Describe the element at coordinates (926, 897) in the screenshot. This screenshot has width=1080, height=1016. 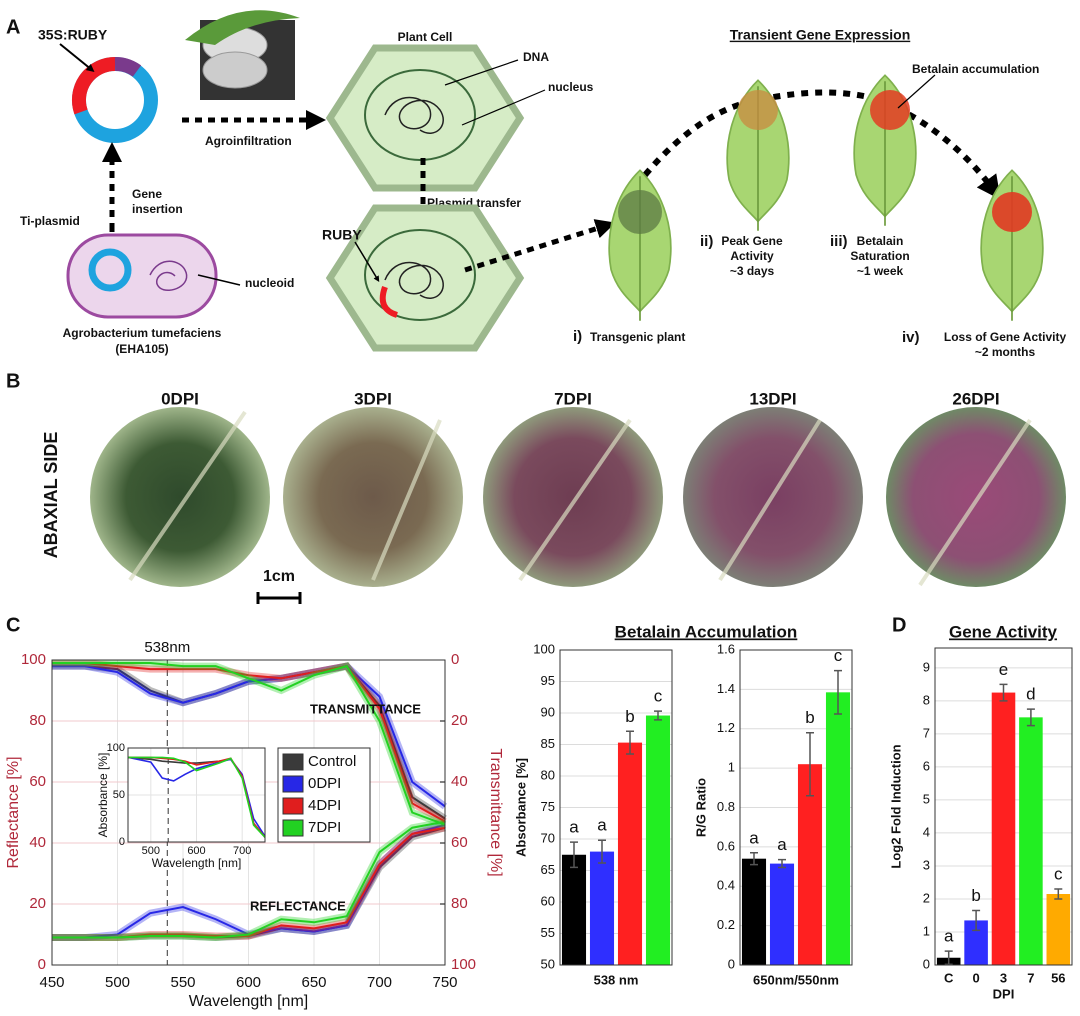
I see `y-tick-label: 2` at that location.